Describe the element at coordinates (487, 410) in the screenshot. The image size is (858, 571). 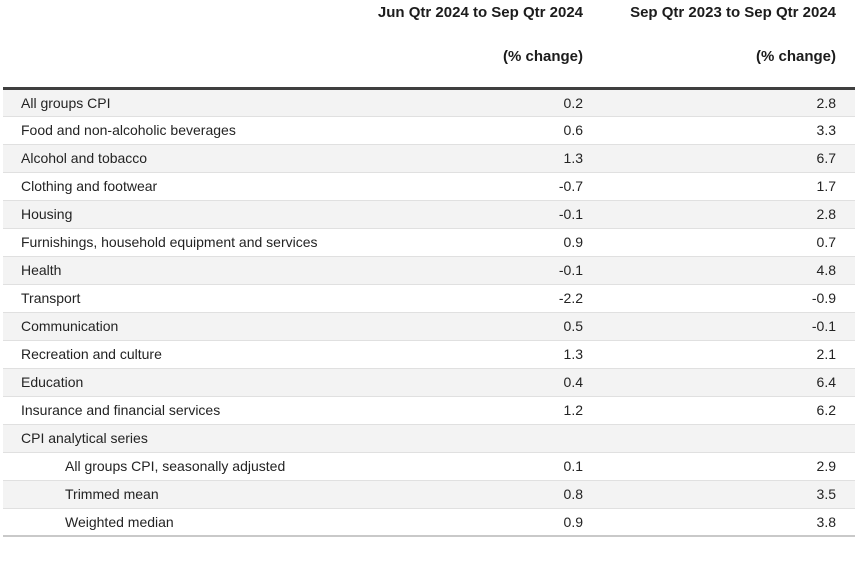
I see `row-value-qtr-change: 1.2` at that location.